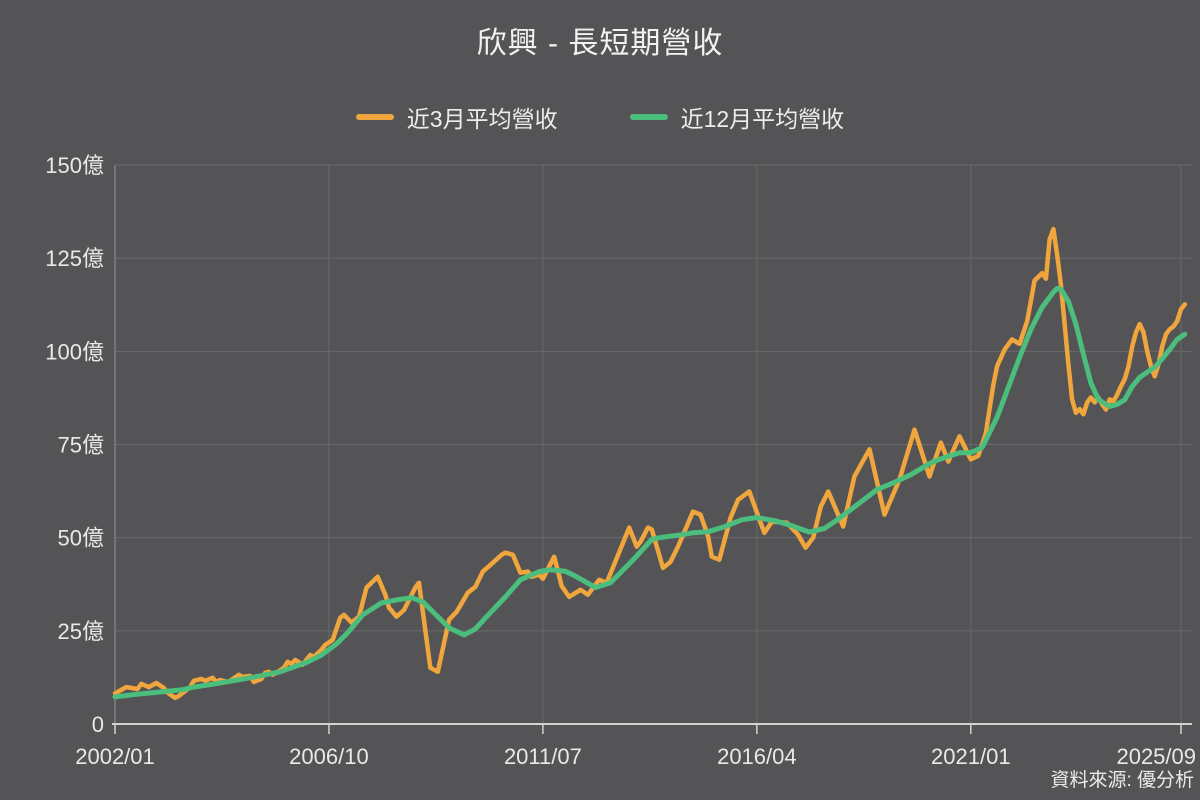 Image resolution: width=1200 pixels, height=800 pixels. I want to click on y-axis-label-0: 0, so click(98, 724).